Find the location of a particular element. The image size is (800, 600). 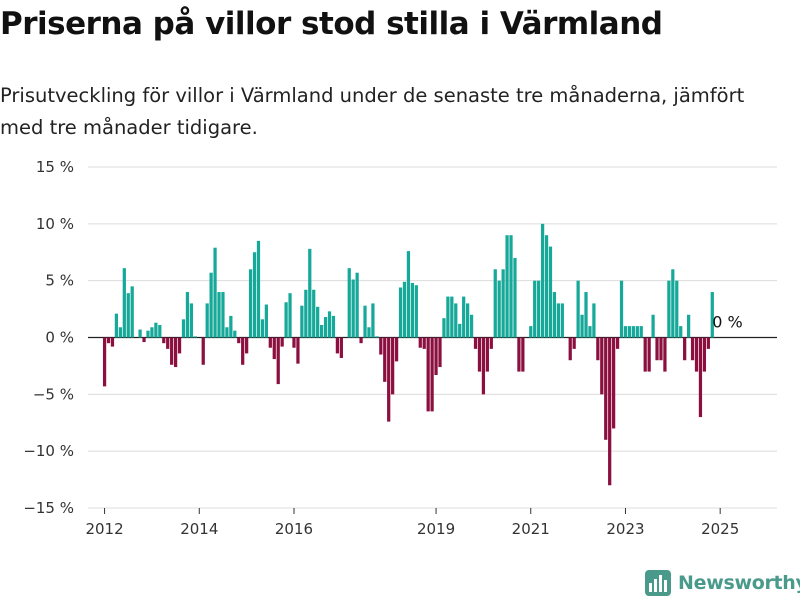

x-tick-label: 2012 is located at coordinates (104, 527).